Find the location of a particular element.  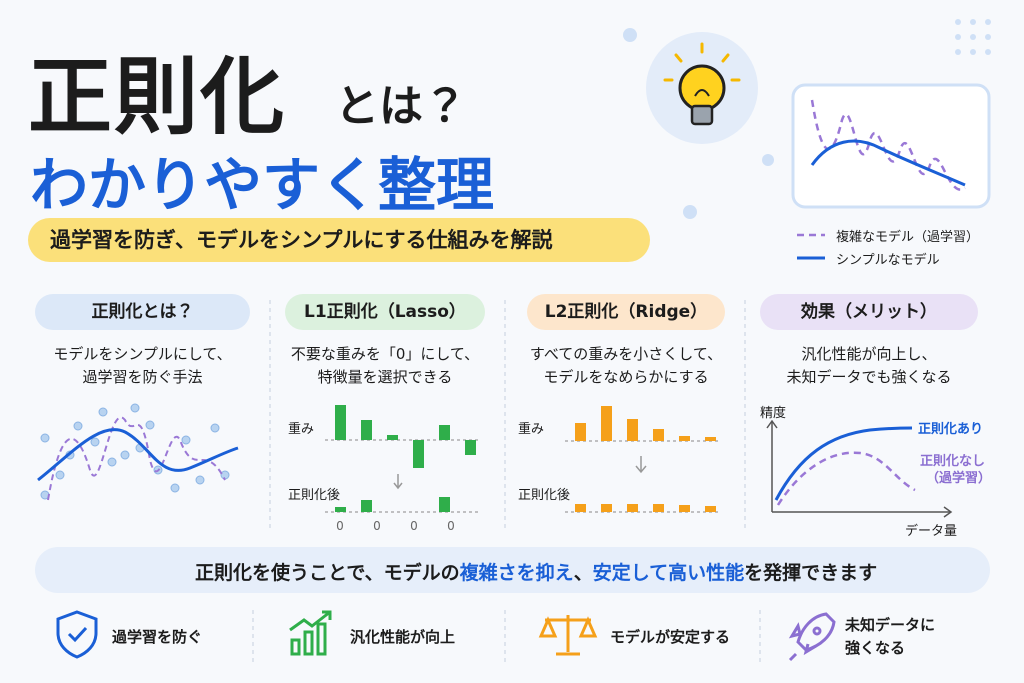

benefit-label: 汎化性能が向上 is located at coordinates (403, 637).